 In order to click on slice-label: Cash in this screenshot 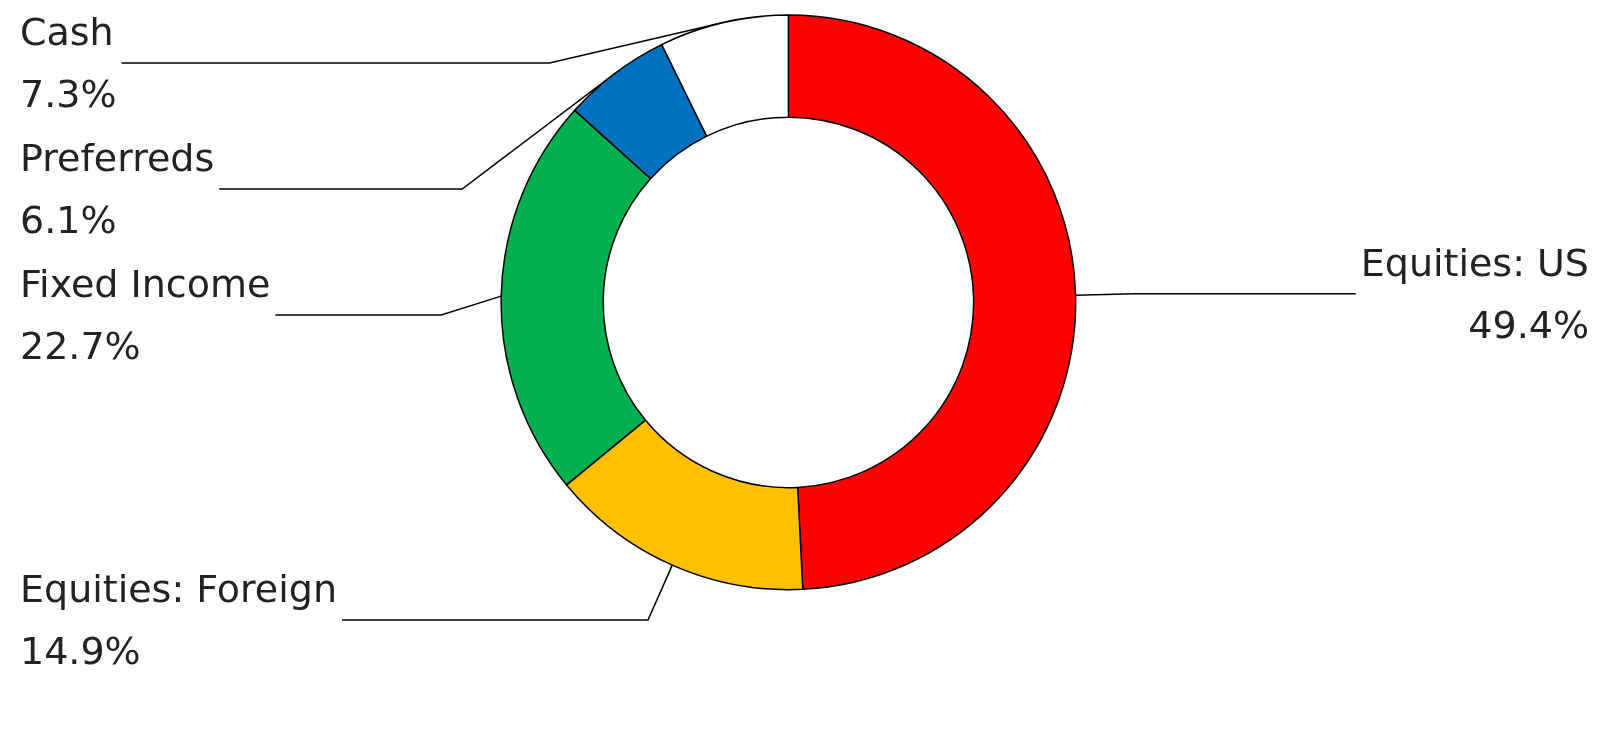, I will do `click(67, 32)`.